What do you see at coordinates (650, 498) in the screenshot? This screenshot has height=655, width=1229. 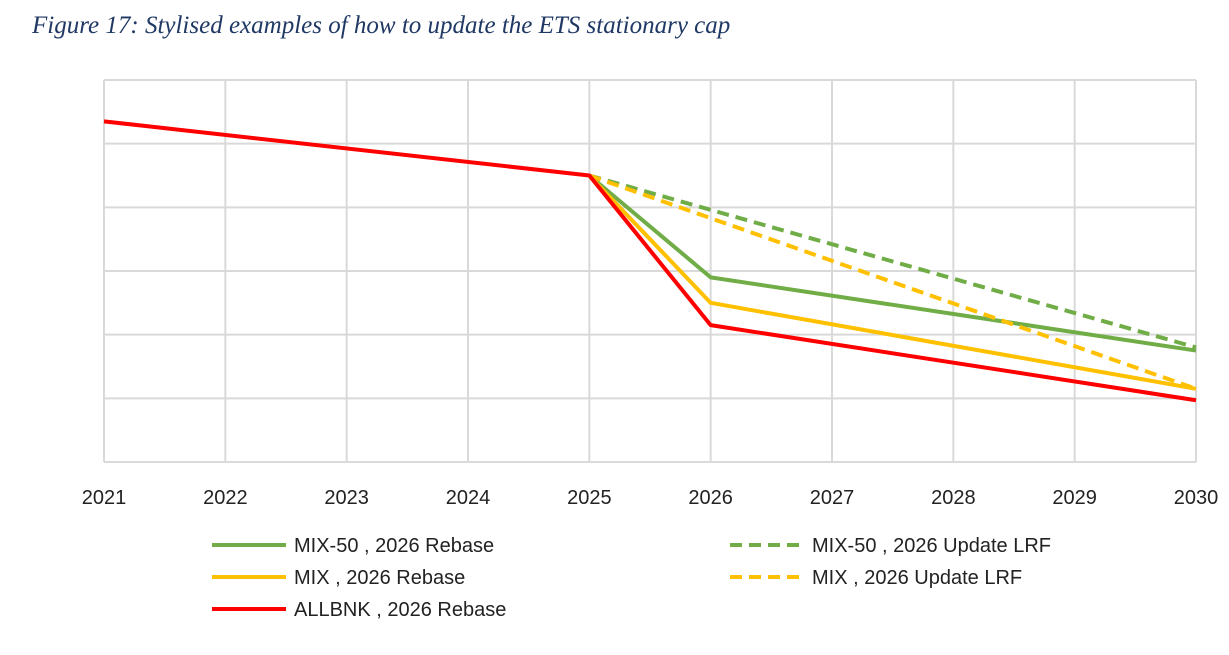 I see `x-axis-ticks: 2021 2022 2023 2024 2025 2026 2027 2028 2029 2030` at bounding box center [650, 498].